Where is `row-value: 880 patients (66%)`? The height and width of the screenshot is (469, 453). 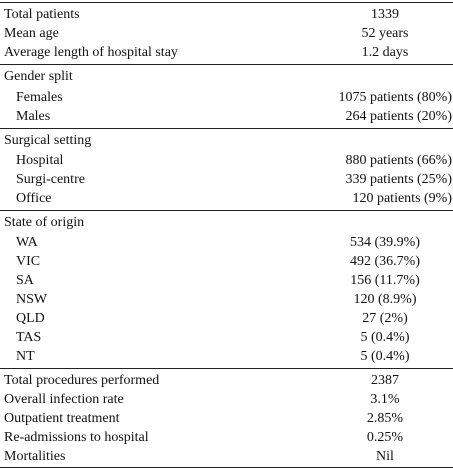
row-value: 880 patients (66%) is located at coordinates (398, 160).